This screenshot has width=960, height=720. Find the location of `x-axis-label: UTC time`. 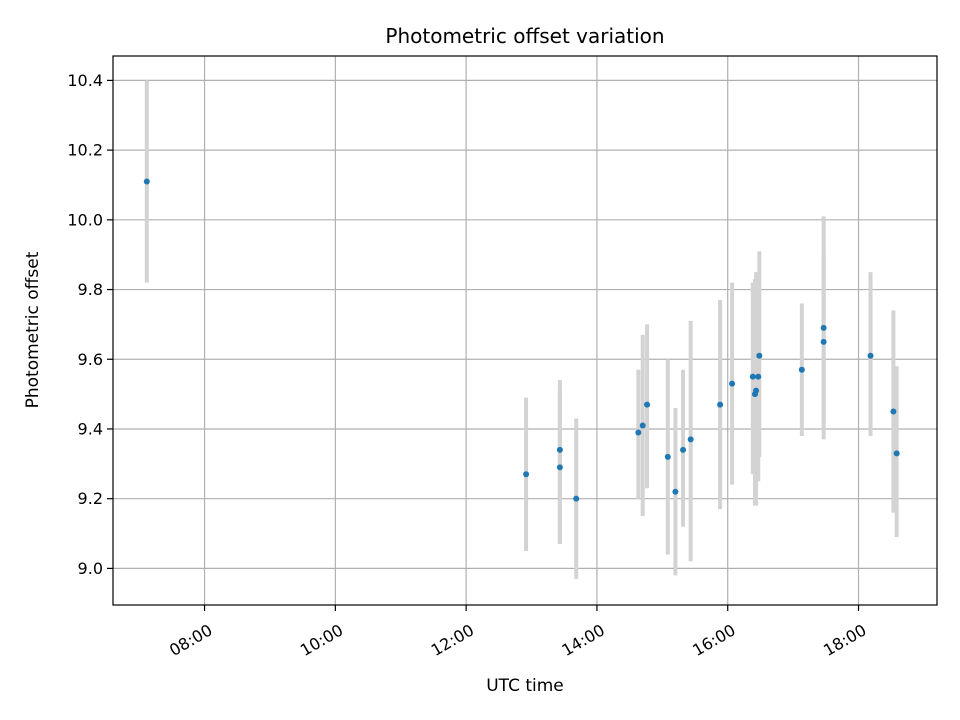

x-axis-label: UTC time is located at coordinates (525, 686).